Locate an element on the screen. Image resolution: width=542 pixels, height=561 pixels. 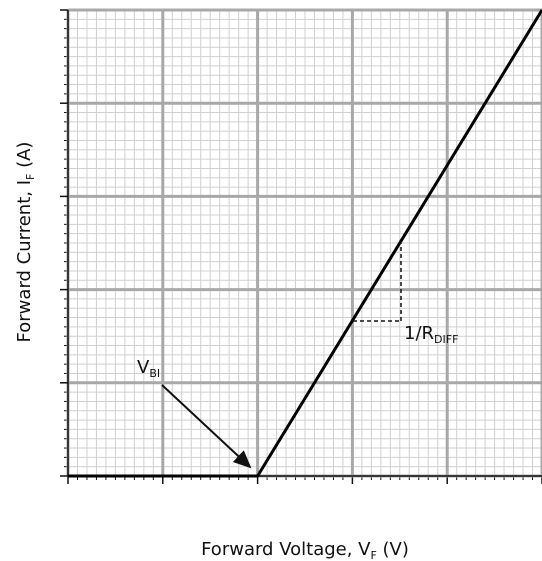
y-axis-label: Forward Current, IF (A) is located at coordinates (25, 242).